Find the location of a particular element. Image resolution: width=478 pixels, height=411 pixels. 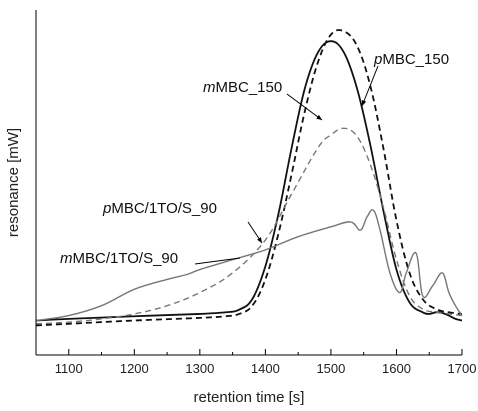

x-tick-label: 1700 is located at coordinates (462, 368).